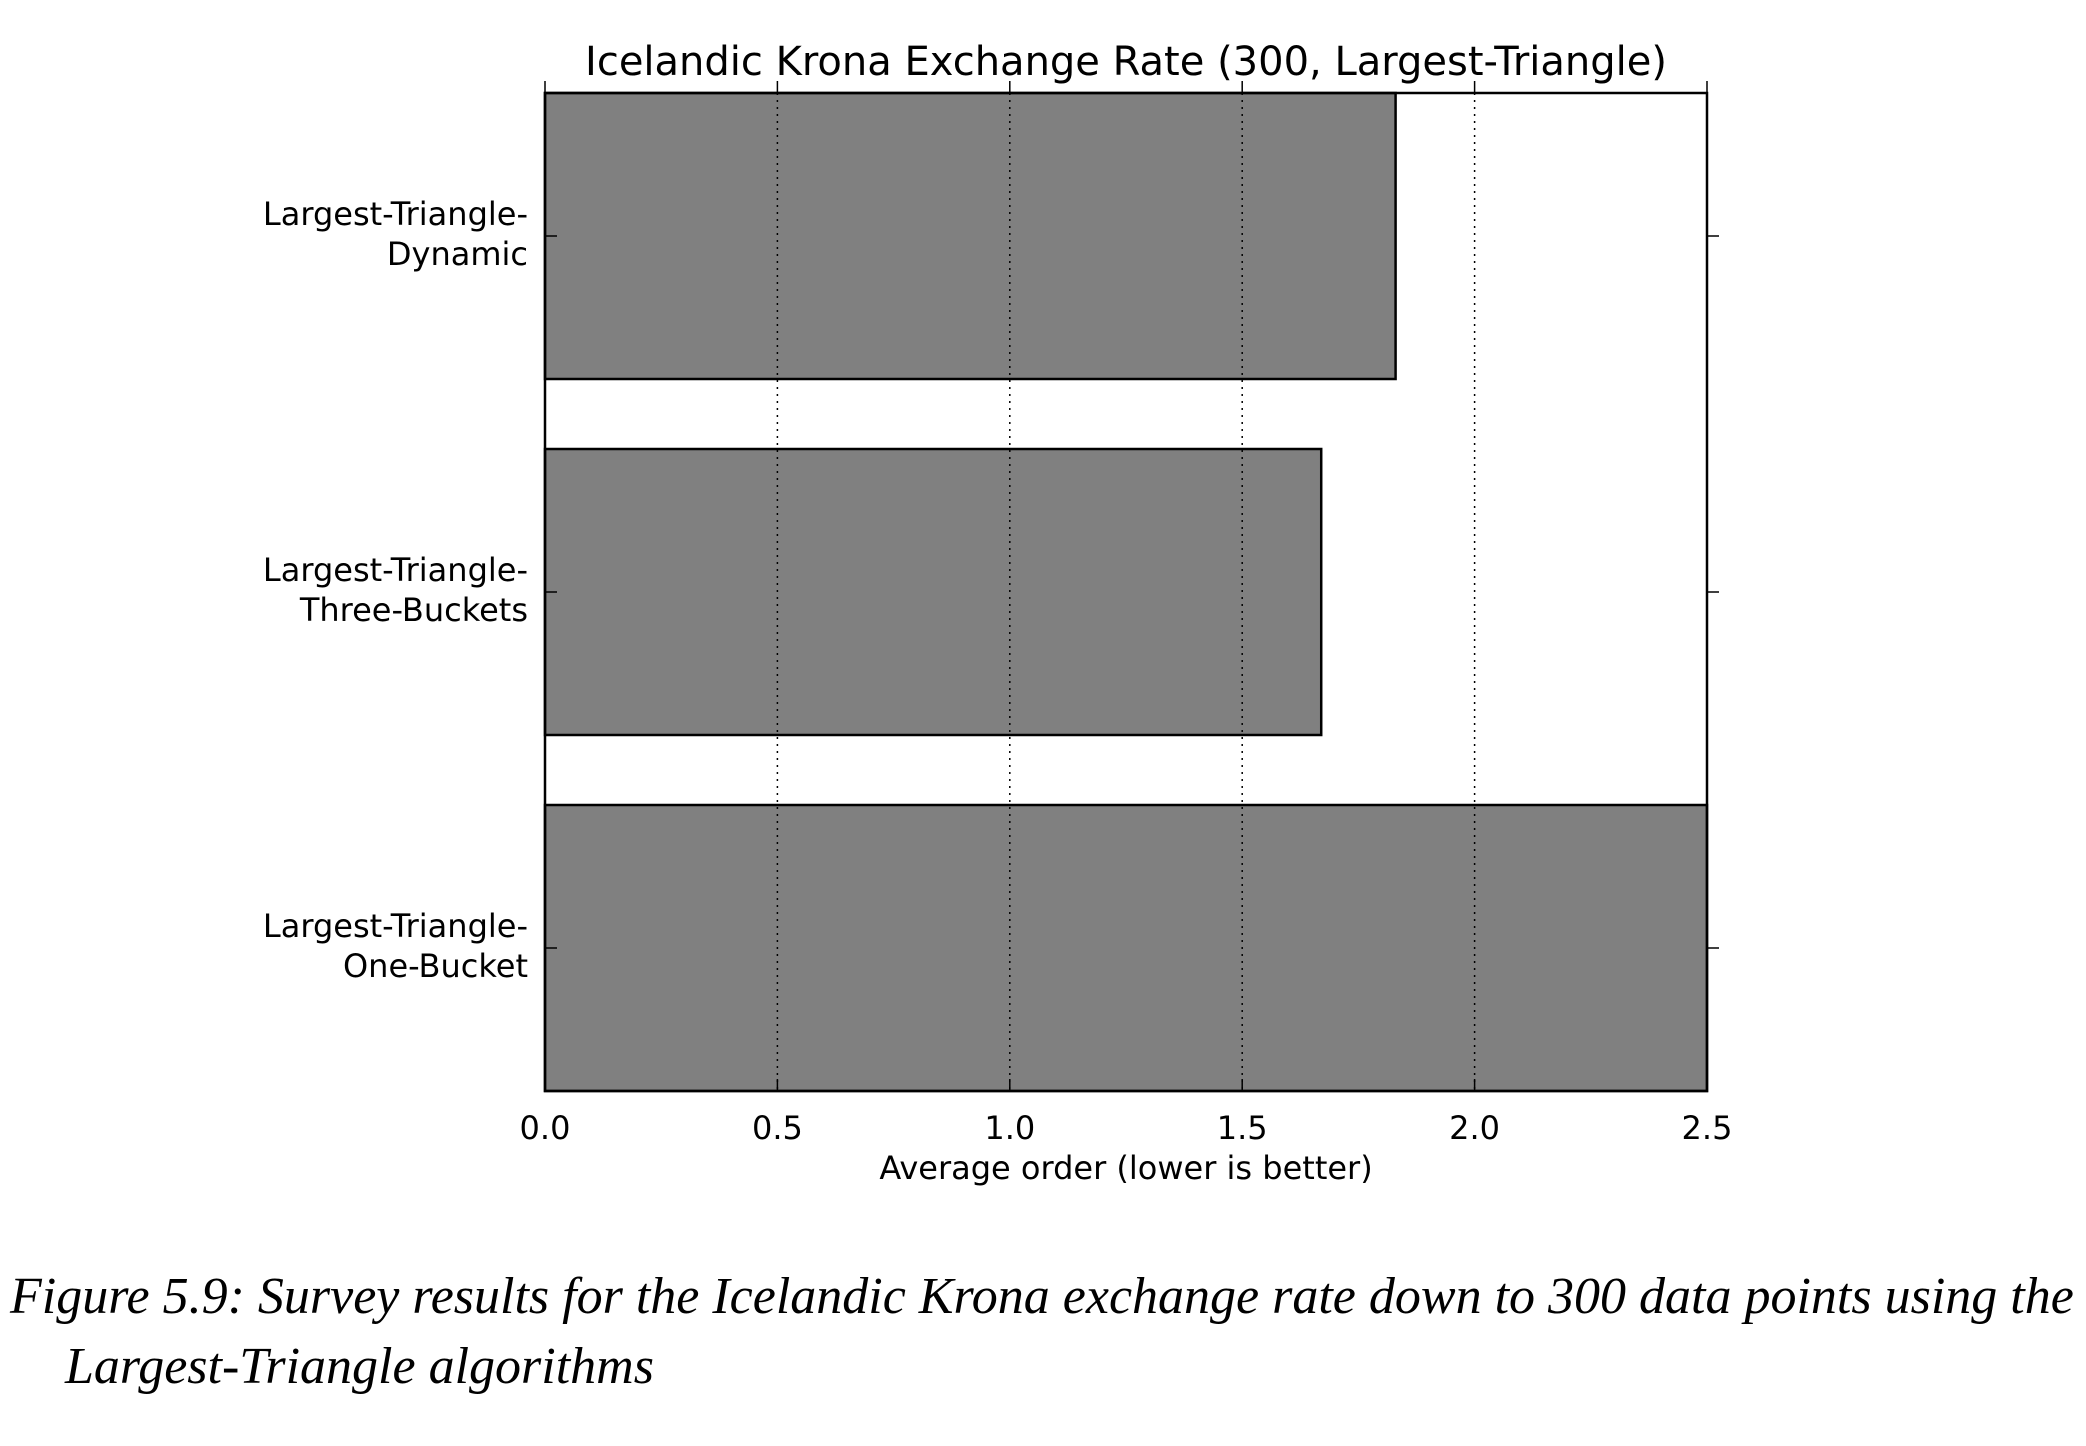  What do you see at coordinates (1474, 1128) in the screenshot?
I see `x-tick-label: 2.0` at bounding box center [1474, 1128].